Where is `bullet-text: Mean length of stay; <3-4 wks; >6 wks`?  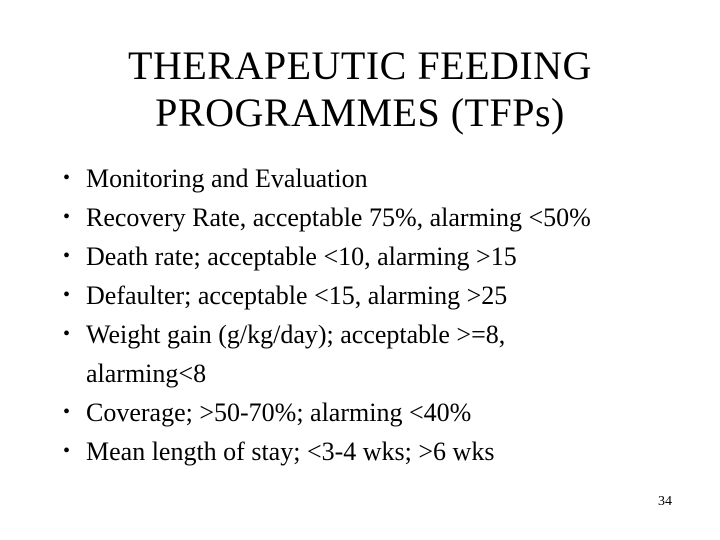 bullet-text: Mean length of stay; <3-4 wks; >6 wks is located at coordinates (290, 451).